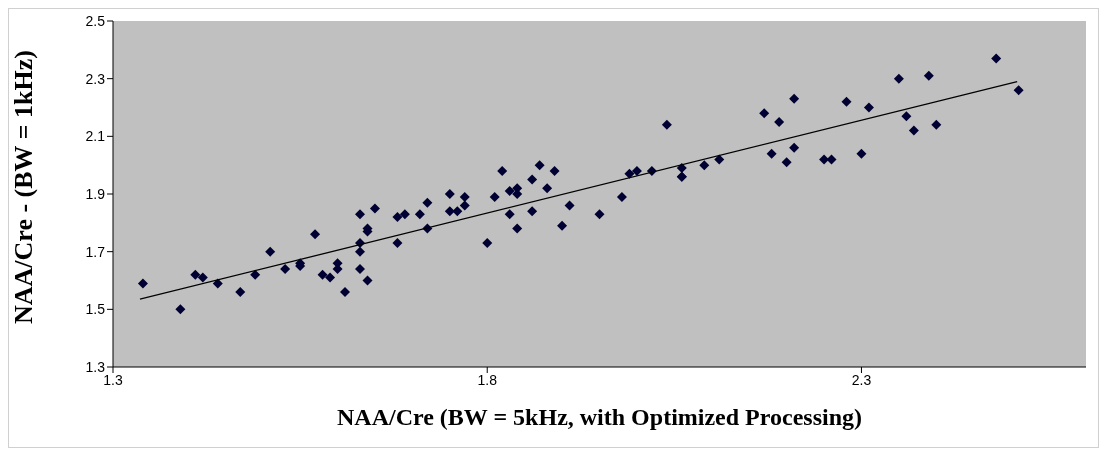  I want to click on y-tick-label: 1.5, so click(95, 309).